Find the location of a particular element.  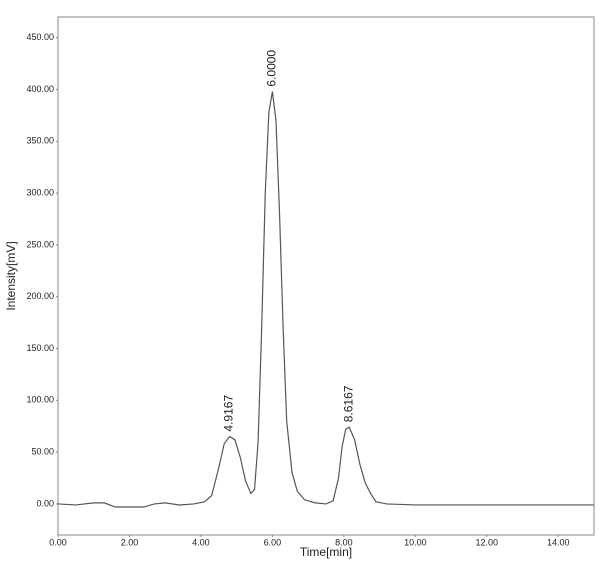

x-tick-label: 8.00 is located at coordinates (344, 542).